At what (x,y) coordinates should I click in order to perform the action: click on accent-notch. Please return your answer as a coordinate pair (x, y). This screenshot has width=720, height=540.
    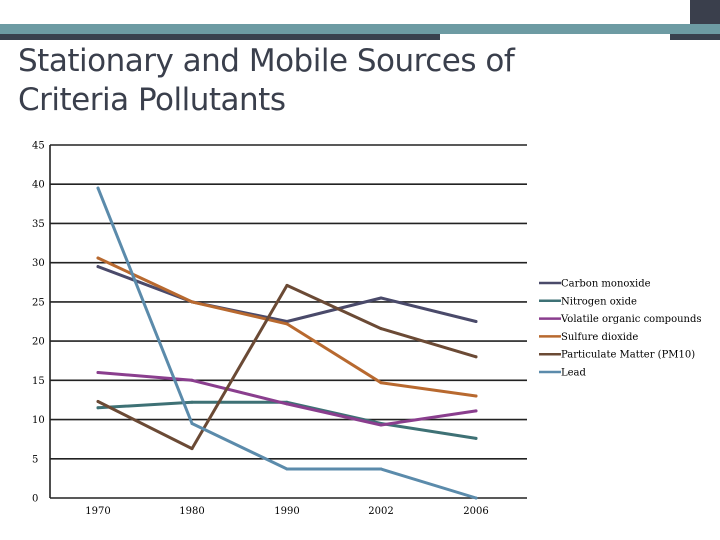
    Looking at the image, I should click on (555, 37).